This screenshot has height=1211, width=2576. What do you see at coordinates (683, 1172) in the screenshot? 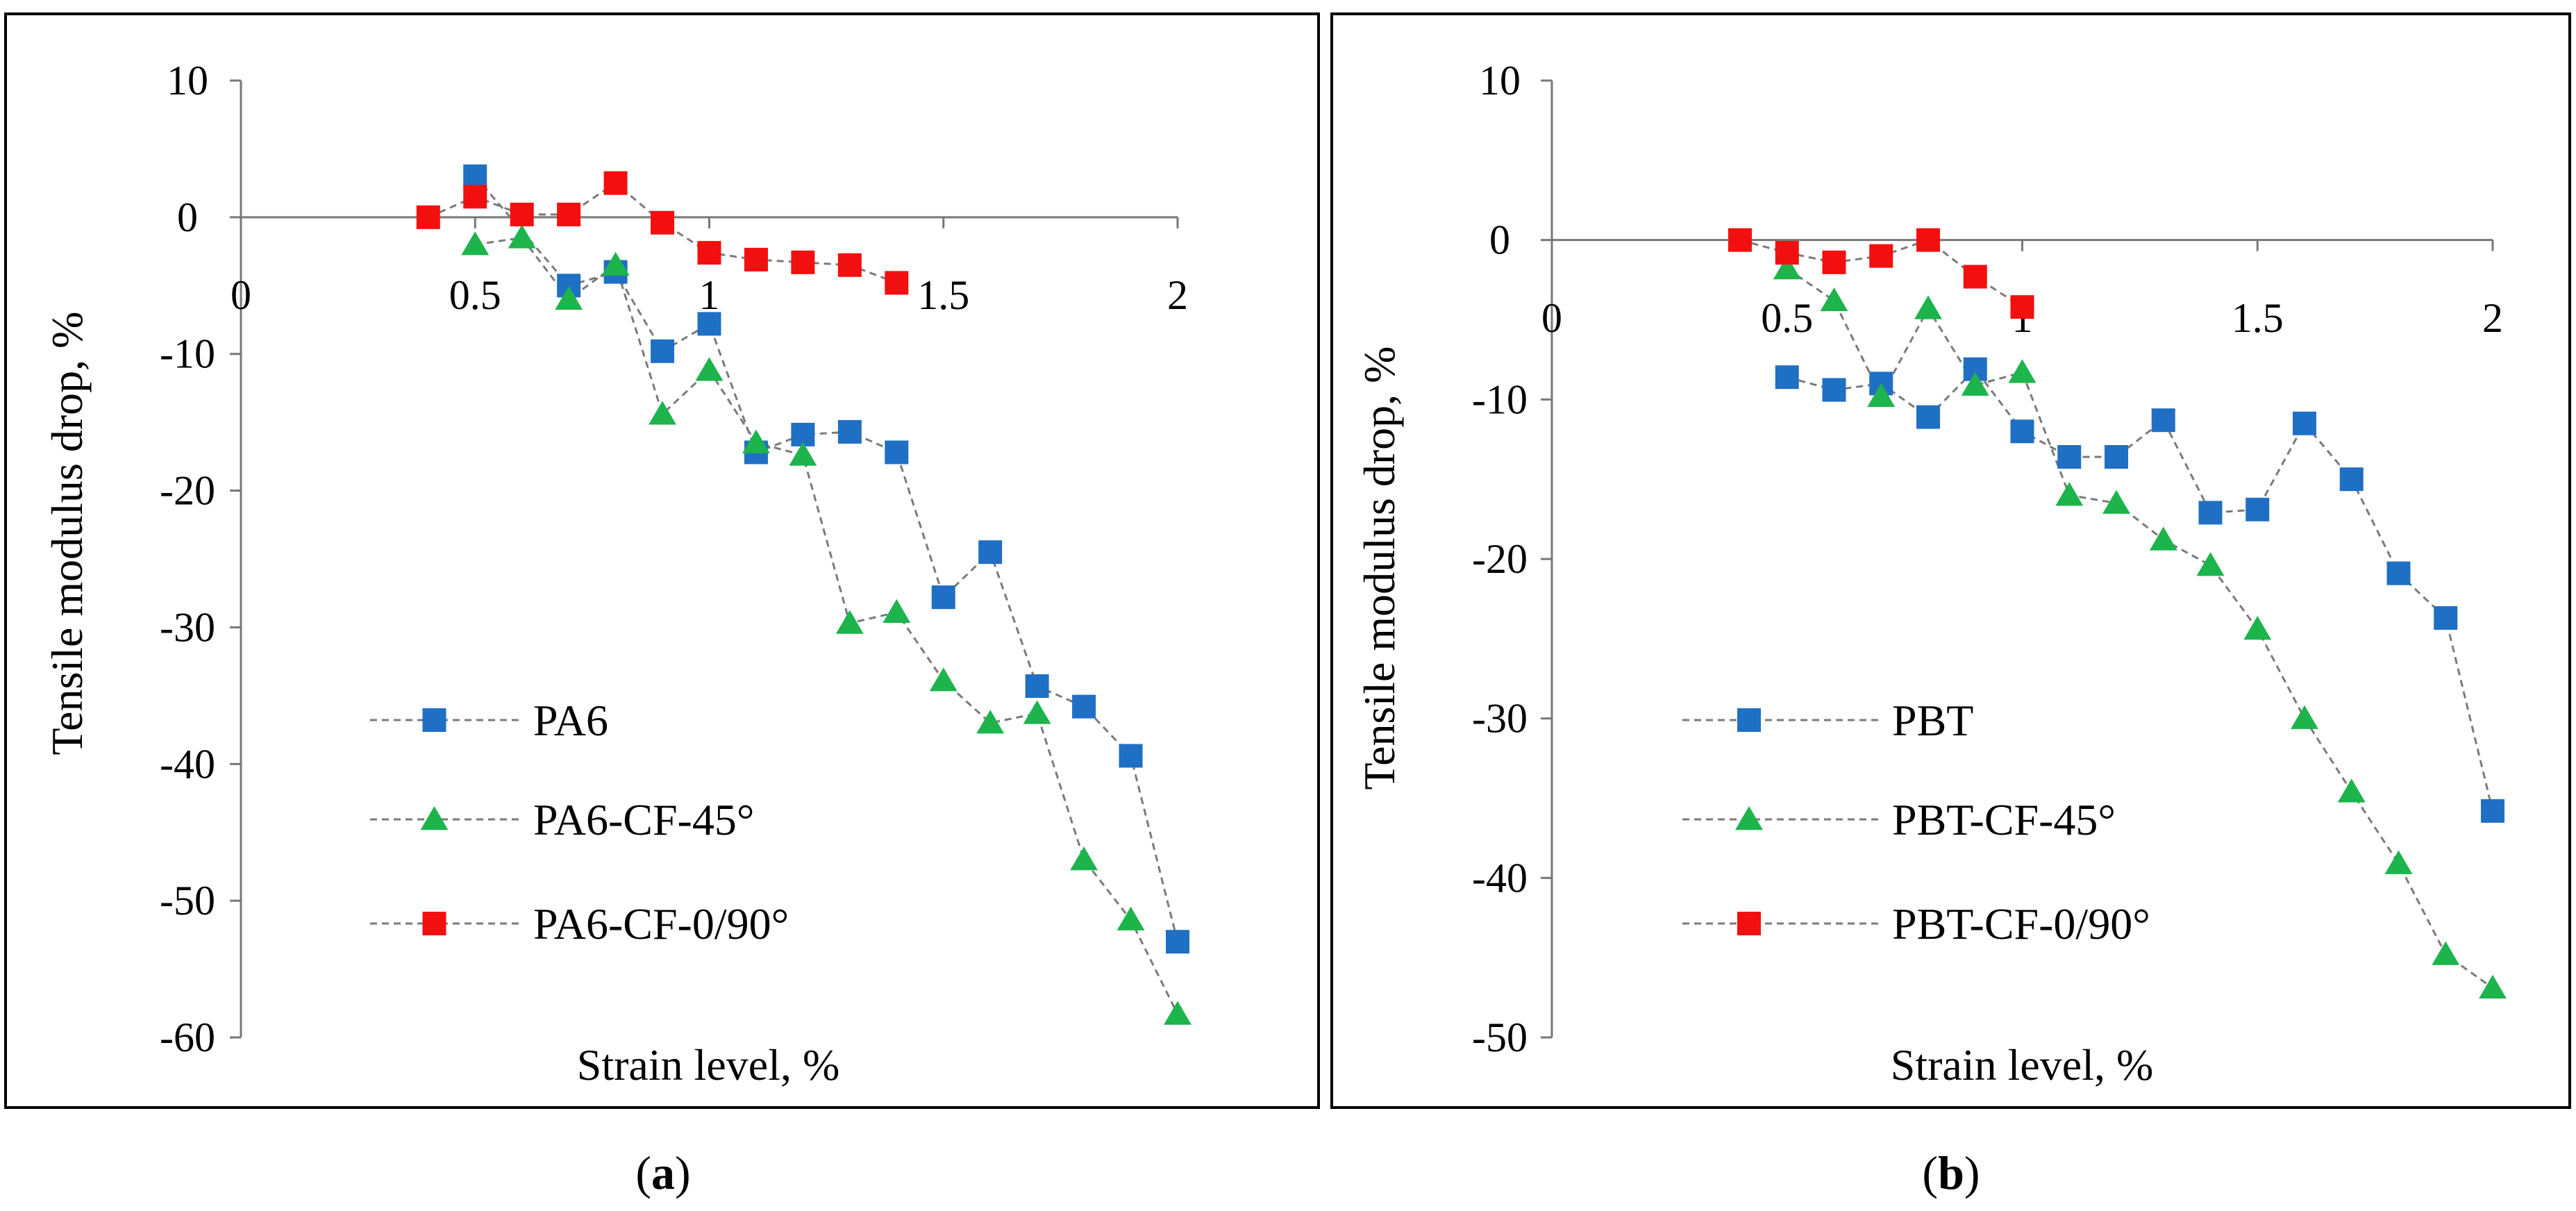
I see `caption-a-close: )` at bounding box center [683, 1172].